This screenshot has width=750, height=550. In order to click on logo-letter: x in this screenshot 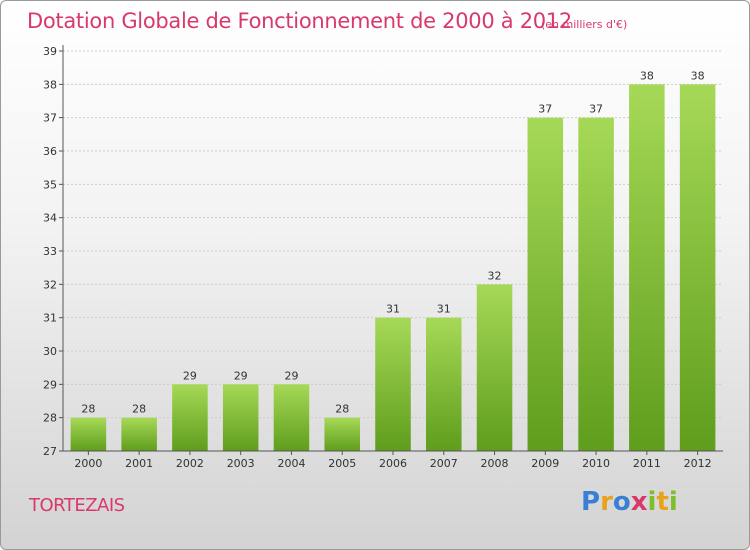, I will do `click(639, 502)`.